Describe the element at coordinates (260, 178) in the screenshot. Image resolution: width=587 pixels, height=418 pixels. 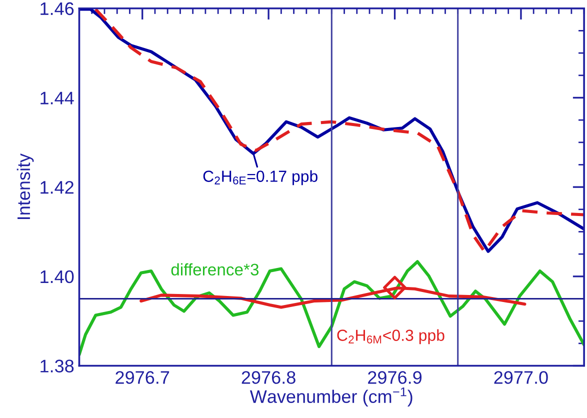
I see `annotation: C$_{2}$H$_{6E}$=0.17 ppb` at that location.